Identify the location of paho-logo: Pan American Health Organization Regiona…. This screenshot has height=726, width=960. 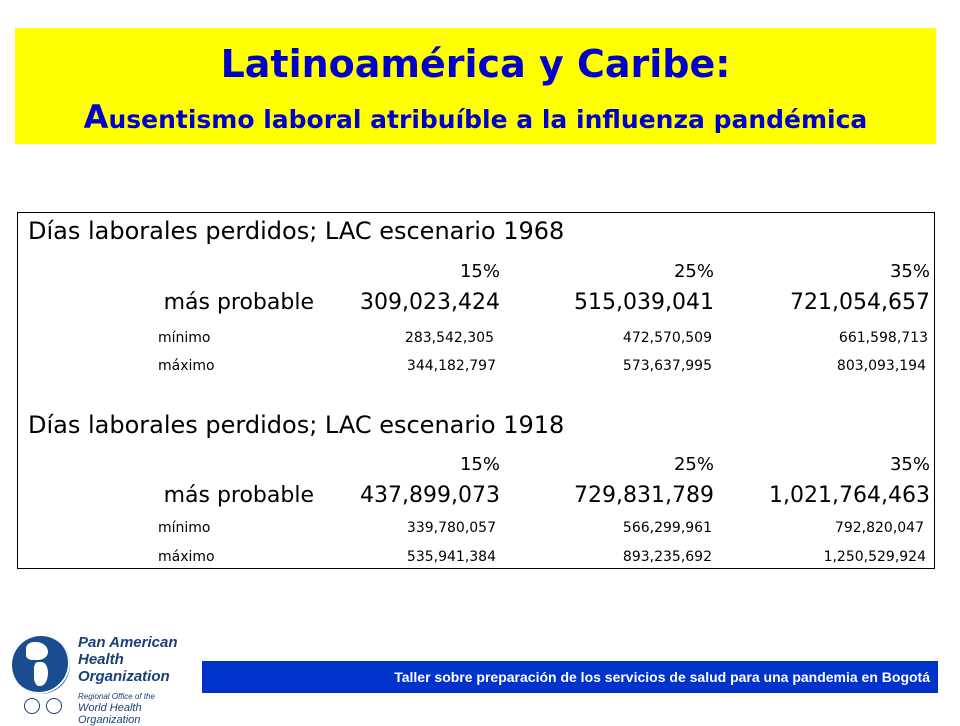
(102, 679).